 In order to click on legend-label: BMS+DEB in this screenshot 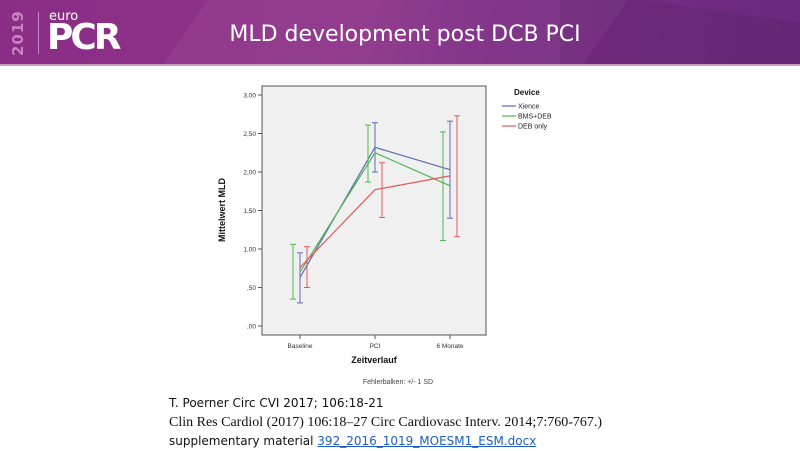, I will do `click(535, 117)`.